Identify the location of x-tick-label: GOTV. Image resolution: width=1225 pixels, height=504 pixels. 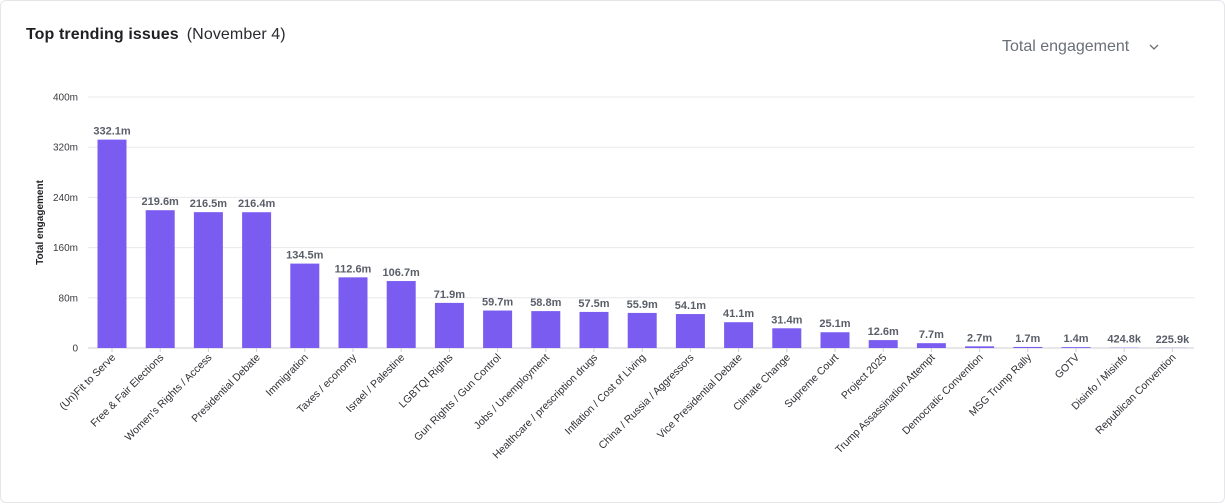
(1068, 367).